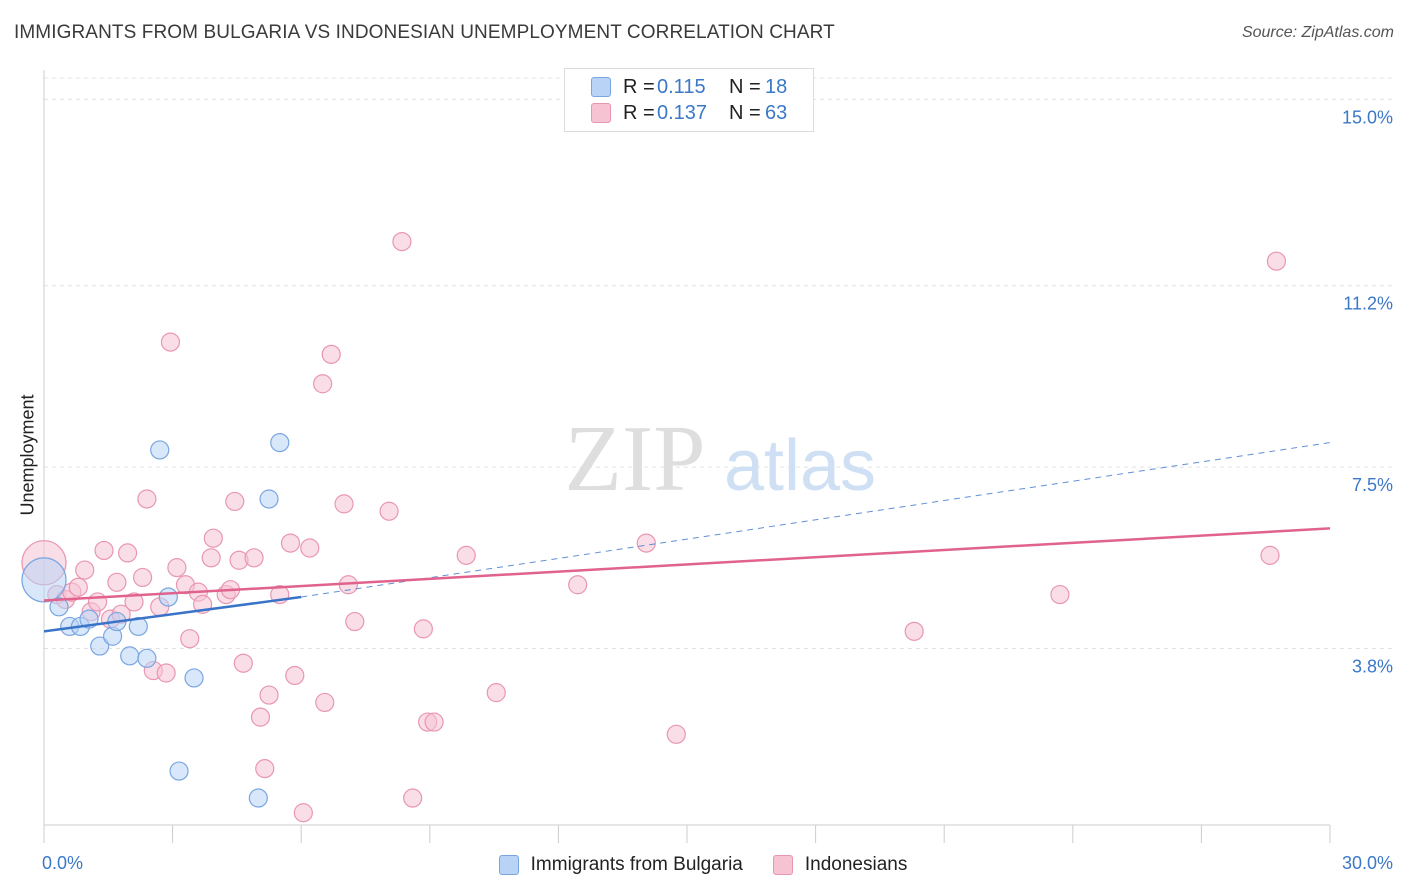 The image size is (1406, 892). I want to click on x-tick-label: 30.0%, so click(1367, 863).